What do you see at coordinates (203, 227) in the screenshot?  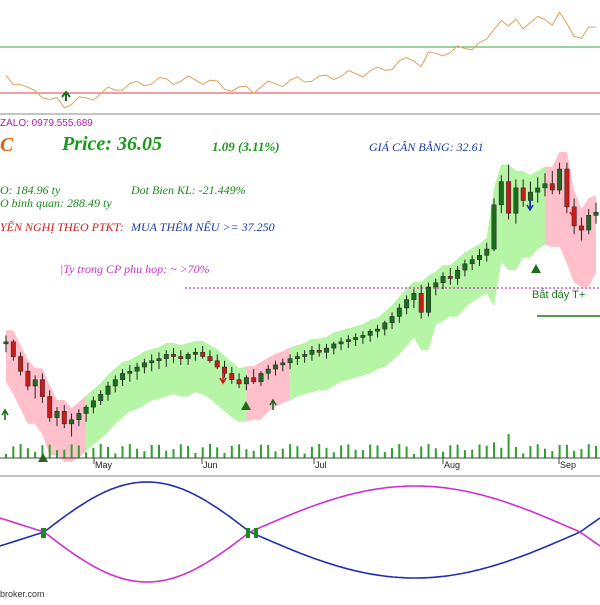 I see `buy-more-text: MUA THÊM NẾU >= 37.250` at bounding box center [203, 227].